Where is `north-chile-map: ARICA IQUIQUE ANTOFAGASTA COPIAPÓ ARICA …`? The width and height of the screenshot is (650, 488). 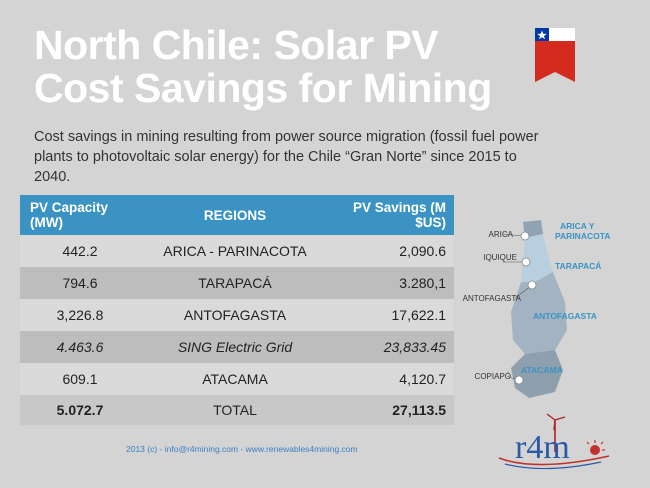
north-chile-map: ARICA IQUIQUE ANTOFAGASTA COPIAPÓ ARICA … is located at coordinates (536, 309).